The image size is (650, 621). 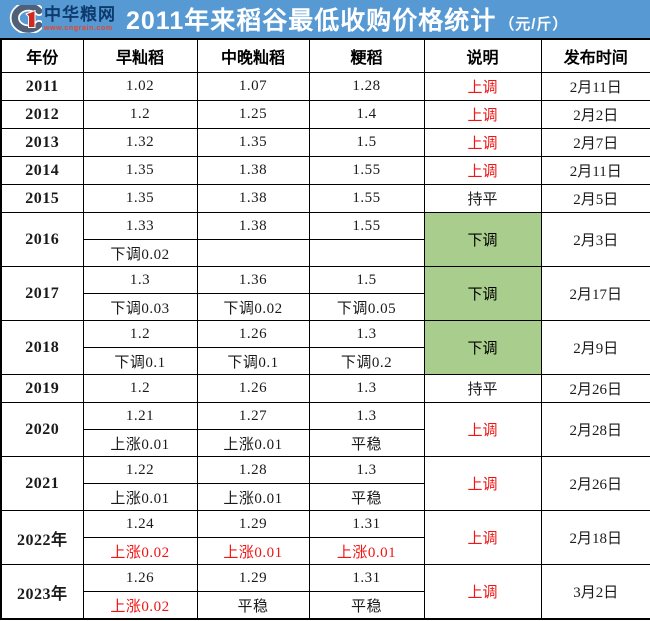 What do you see at coordinates (42, 537) in the screenshot?
I see `year-cell: 2022年` at bounding box center [42, 537].